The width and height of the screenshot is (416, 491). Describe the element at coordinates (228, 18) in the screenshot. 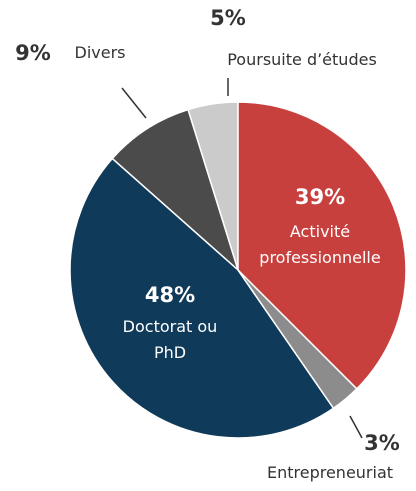

I see `percent-label: 5%` at that location.